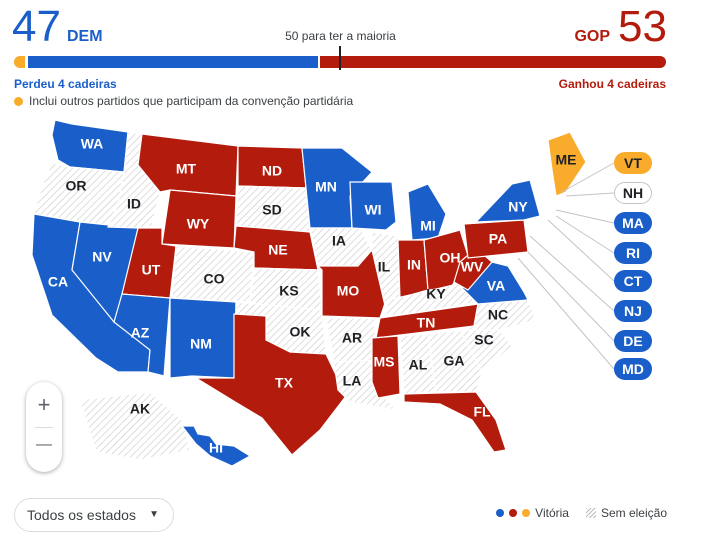  Describe the element at coordinates (284, 383) in the screenshot. I see `state-label-tx: TX` at that location.